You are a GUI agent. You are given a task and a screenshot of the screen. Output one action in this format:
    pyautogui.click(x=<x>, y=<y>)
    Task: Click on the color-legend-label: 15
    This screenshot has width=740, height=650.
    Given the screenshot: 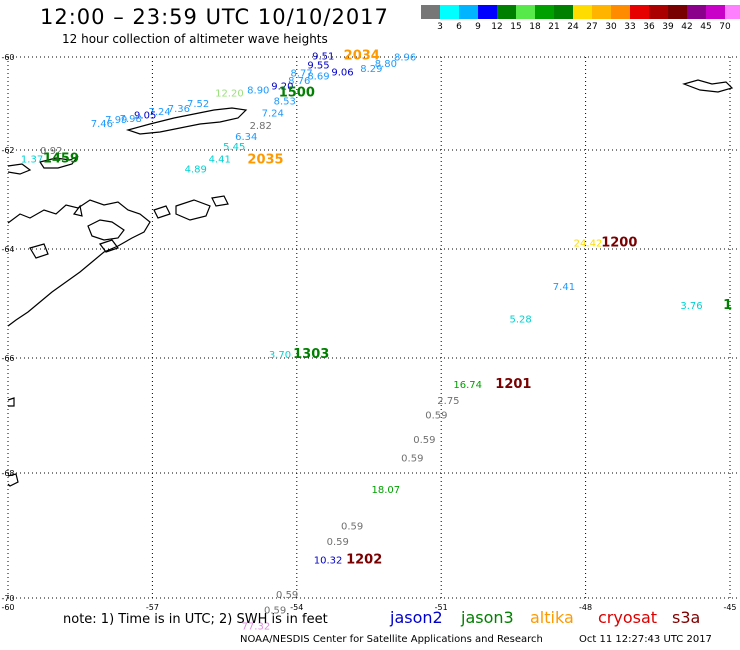 What is the action you would take?
    pyautogui.click(x=516, y=27)
    